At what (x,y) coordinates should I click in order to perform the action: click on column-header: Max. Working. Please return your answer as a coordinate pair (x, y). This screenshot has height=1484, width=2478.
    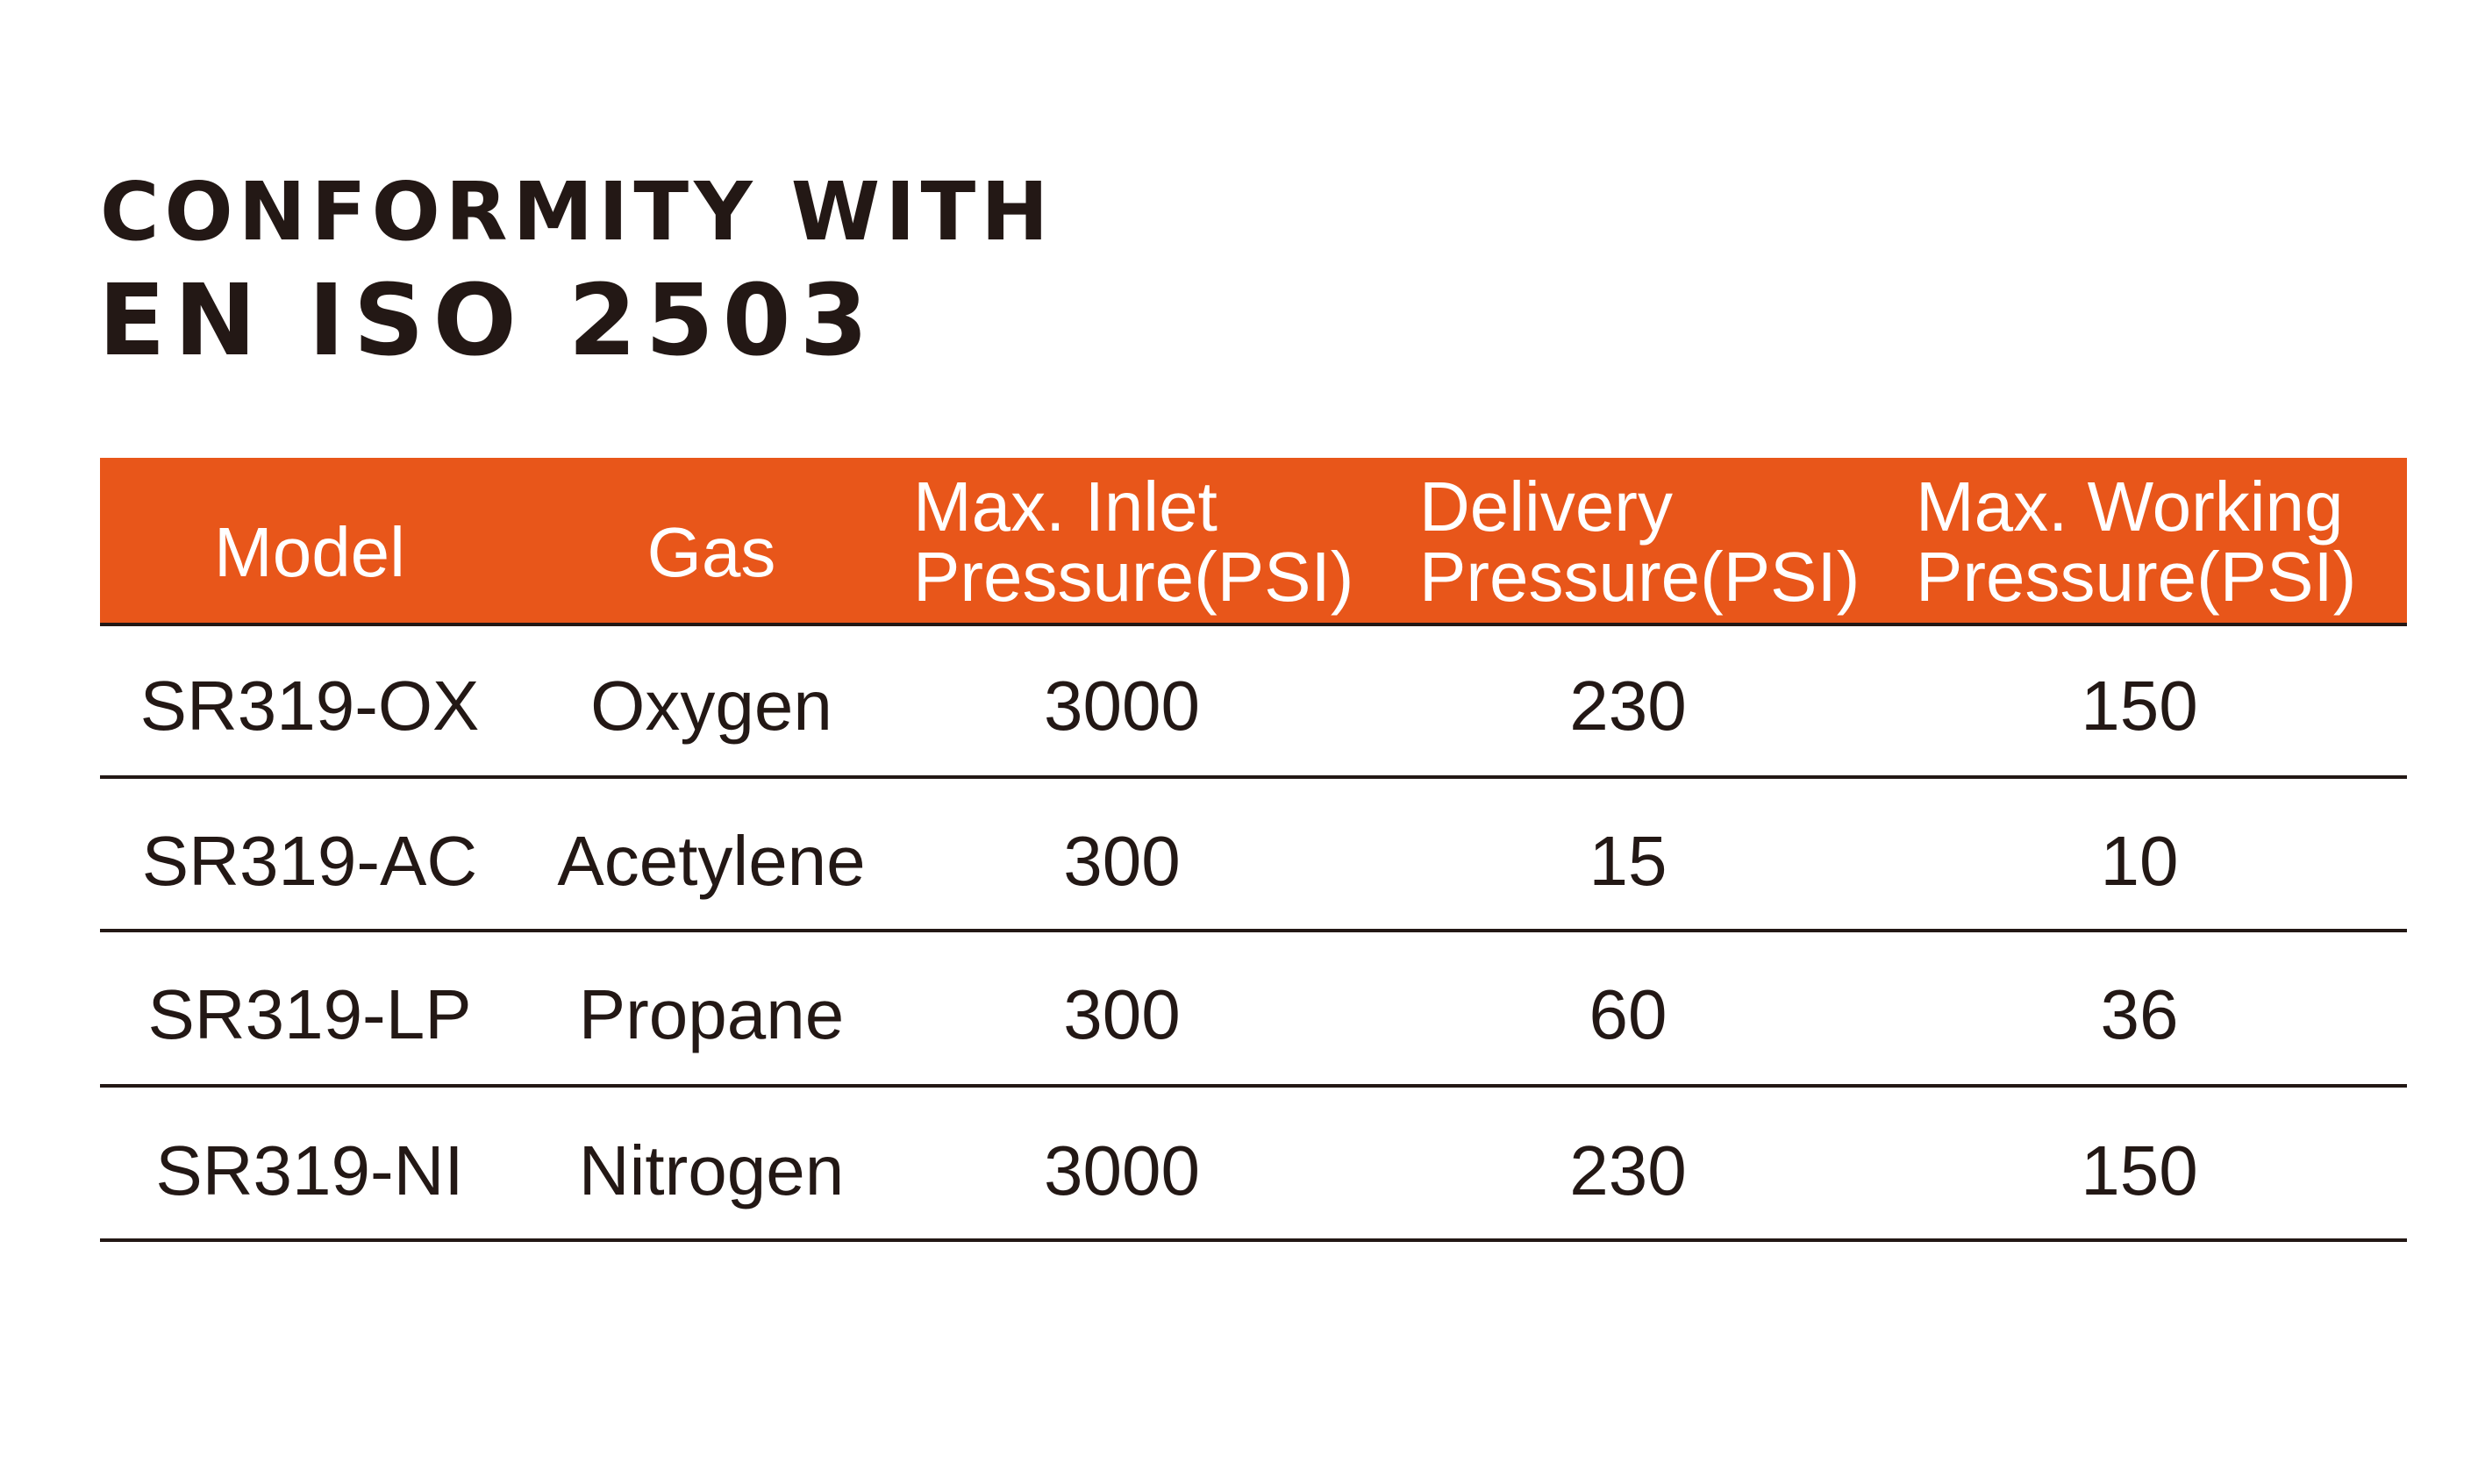
    Looking at the image, I should click on (2130, 507).